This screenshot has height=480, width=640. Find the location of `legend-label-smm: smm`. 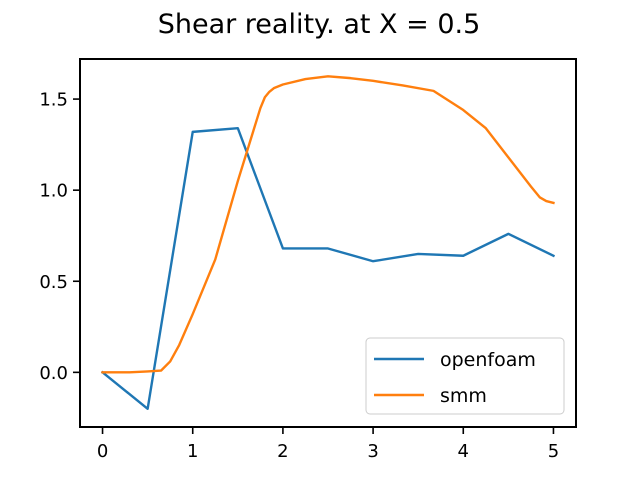

legend-label-smm: smm is located at coordinates (463, 396).